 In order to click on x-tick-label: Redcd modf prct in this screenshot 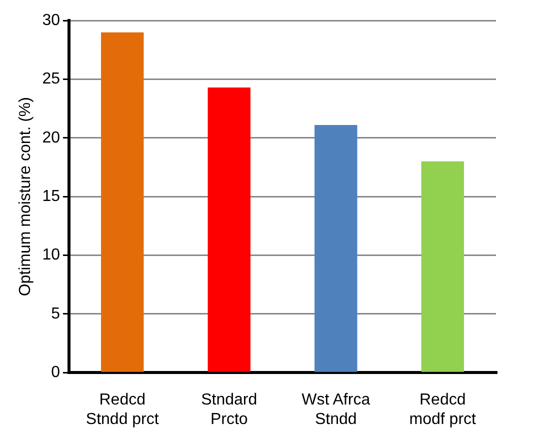, I will do `click(443, 410)`.